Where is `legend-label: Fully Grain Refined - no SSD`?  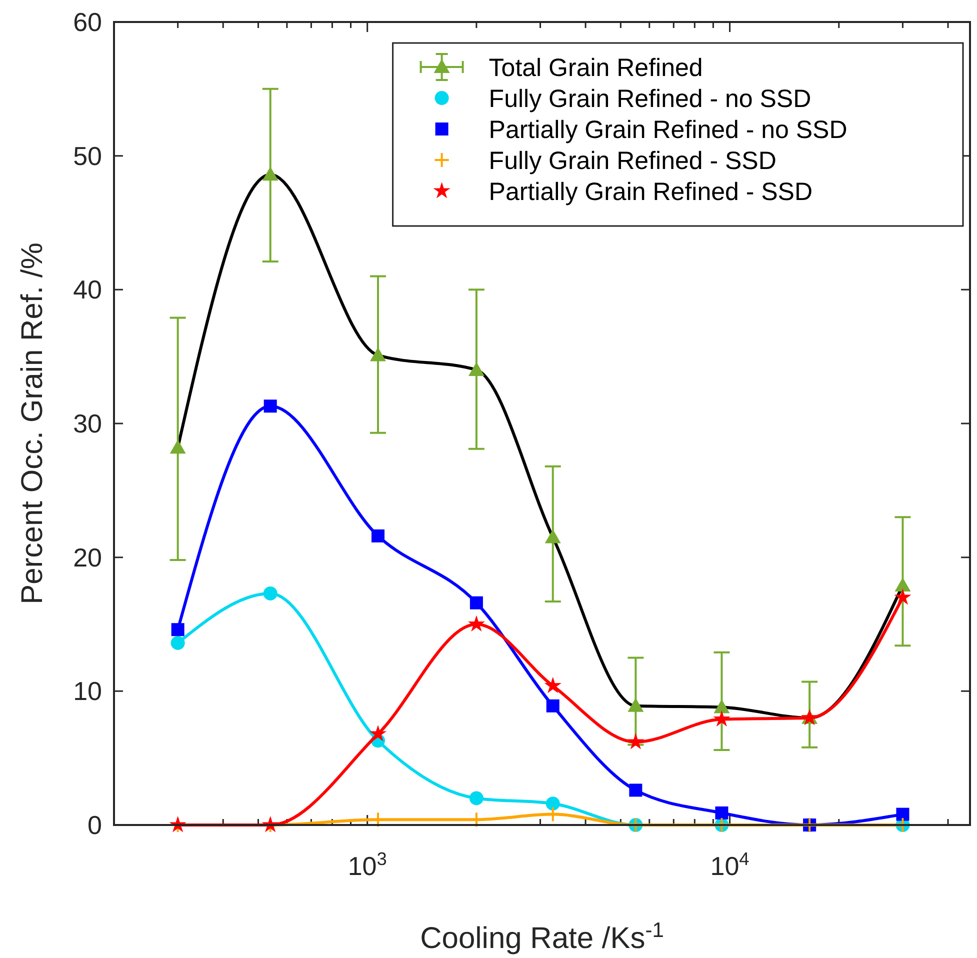 legend-label: Fully Grain Refined - no SSD is located at coordinates (650, 99).